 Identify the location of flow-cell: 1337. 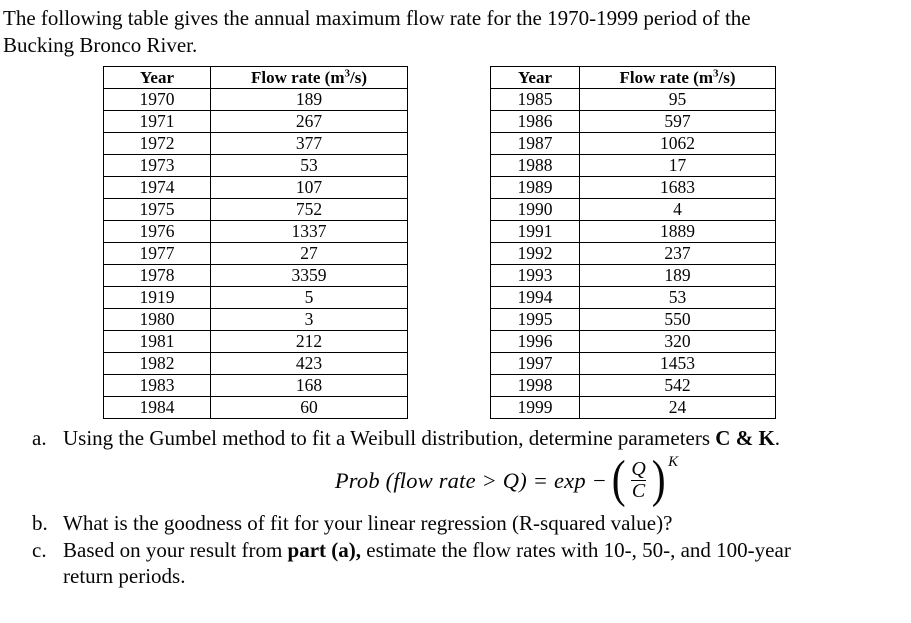
(309, 231).